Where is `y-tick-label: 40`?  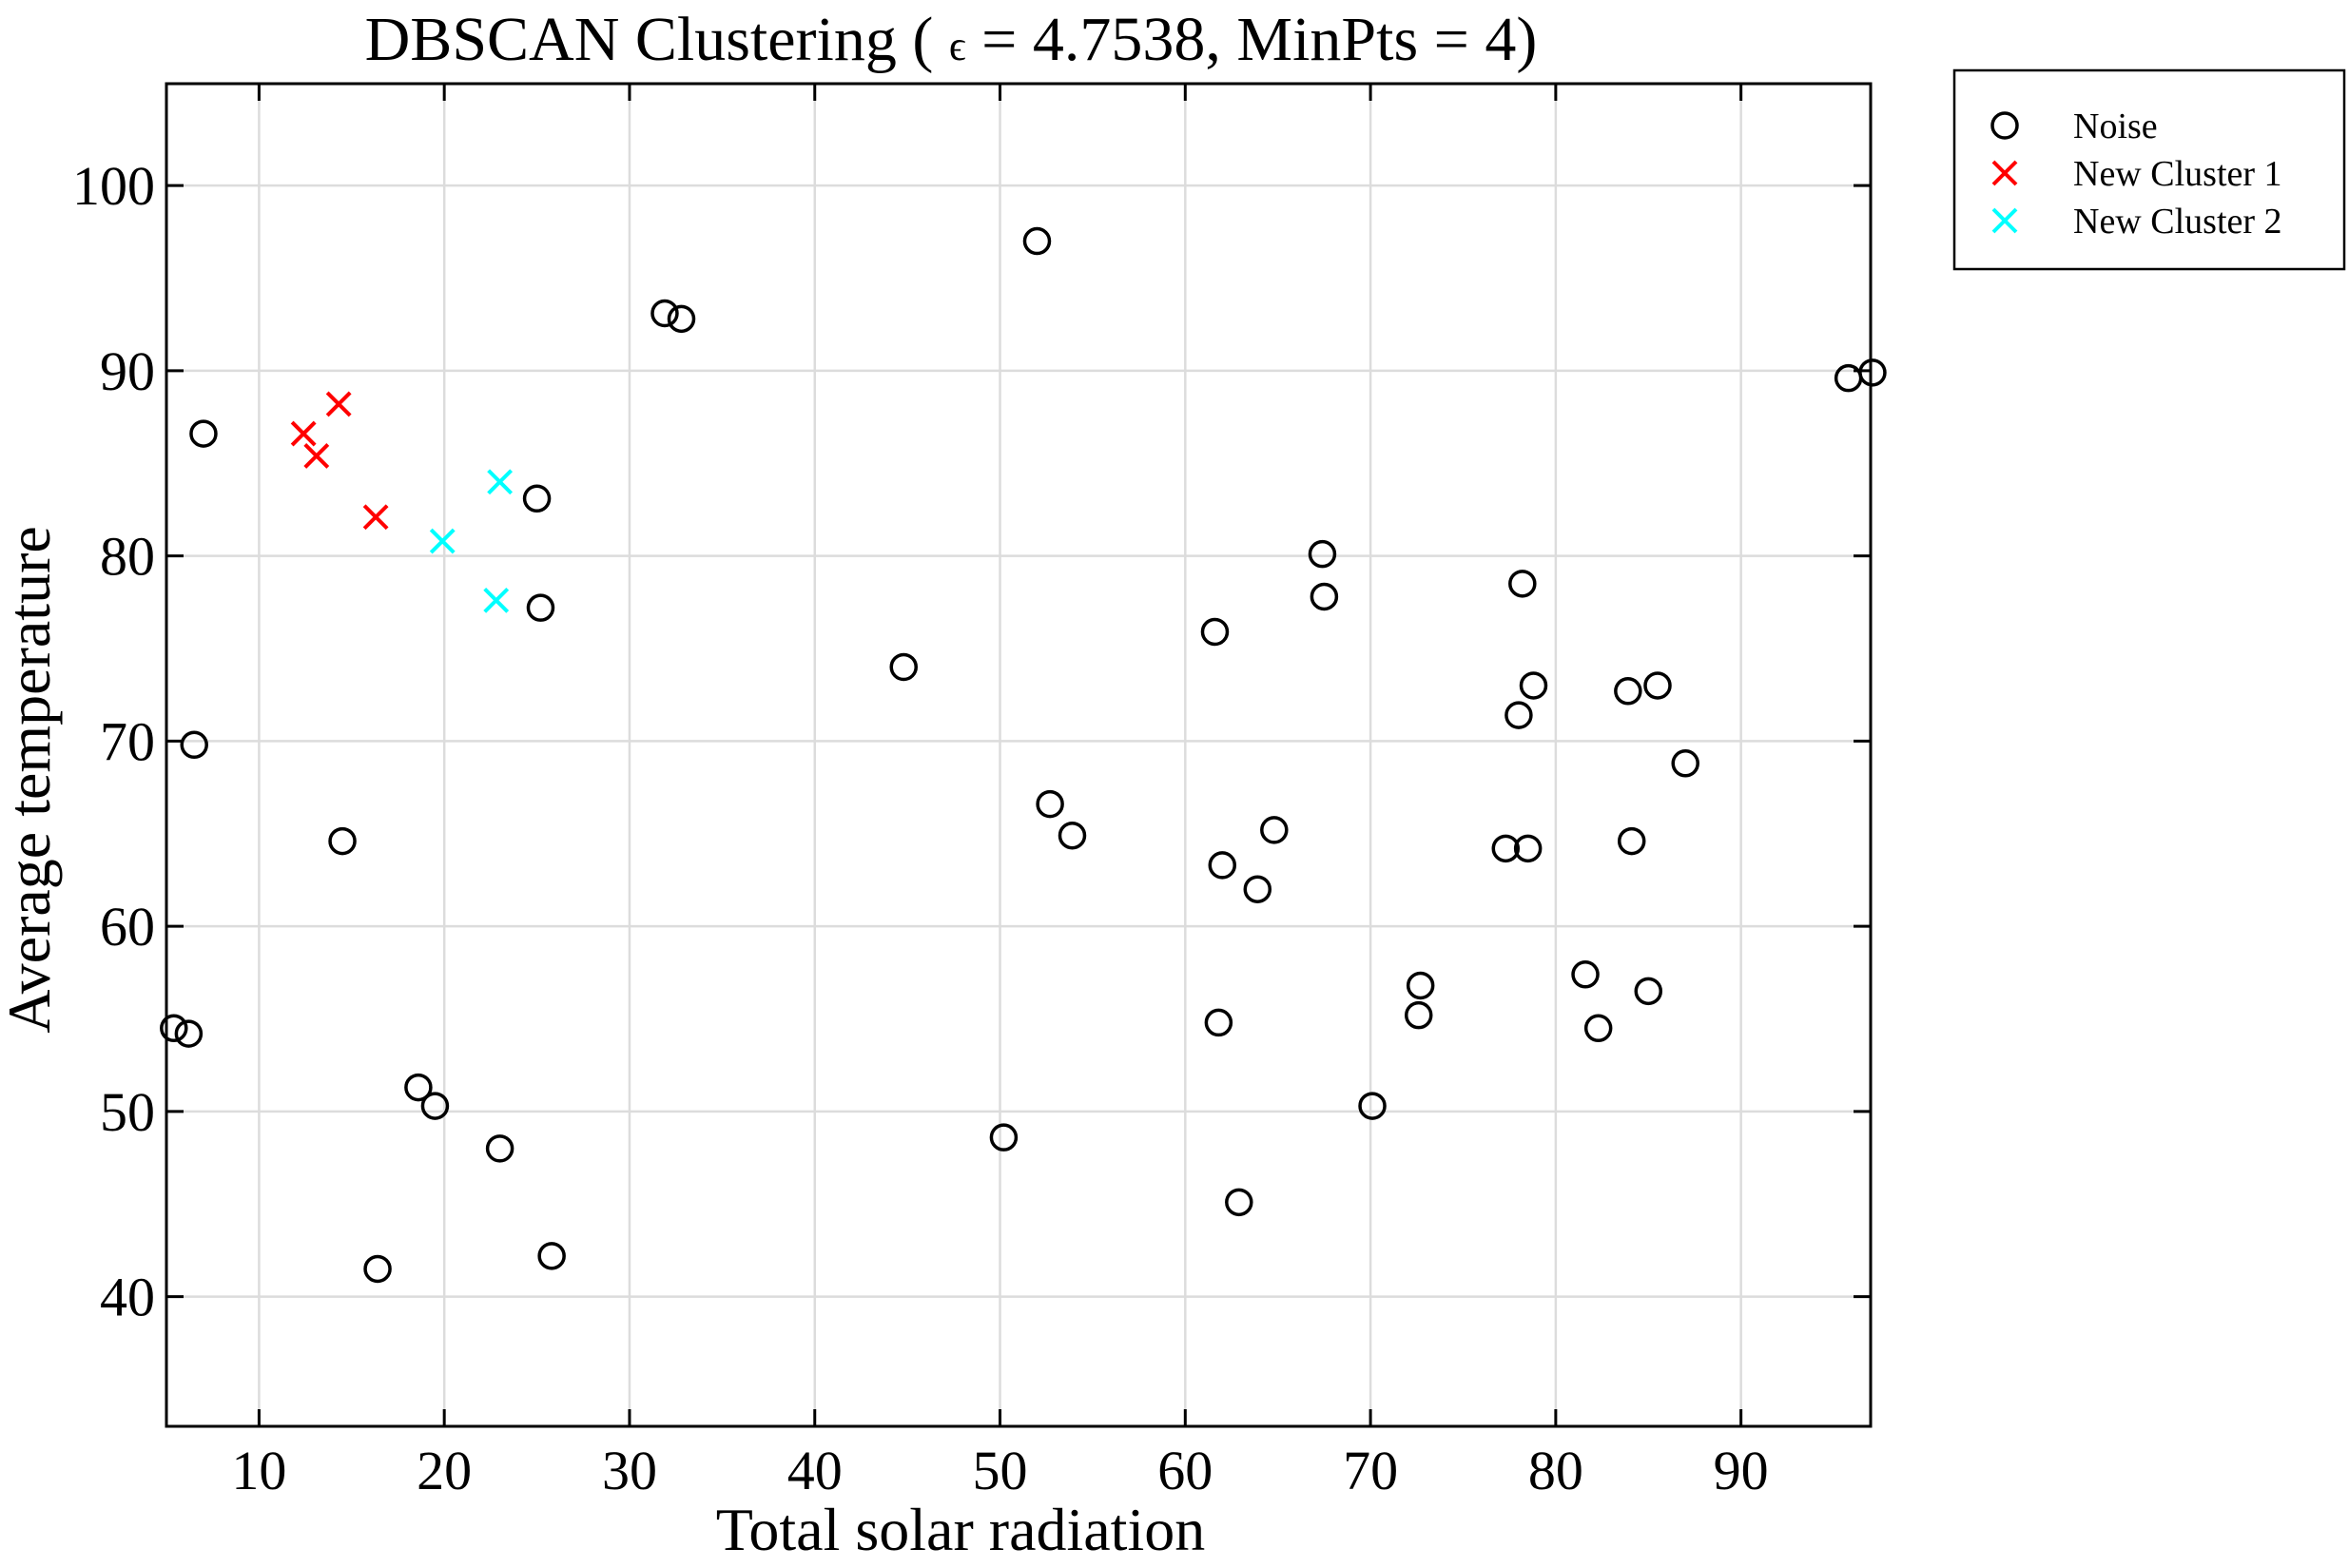 y-tick-label: 40 is located at coordinates (127, 1297).